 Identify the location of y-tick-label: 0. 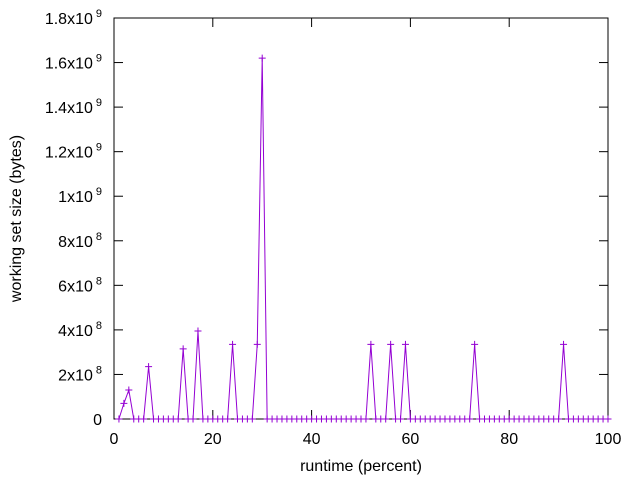
(97, 420).